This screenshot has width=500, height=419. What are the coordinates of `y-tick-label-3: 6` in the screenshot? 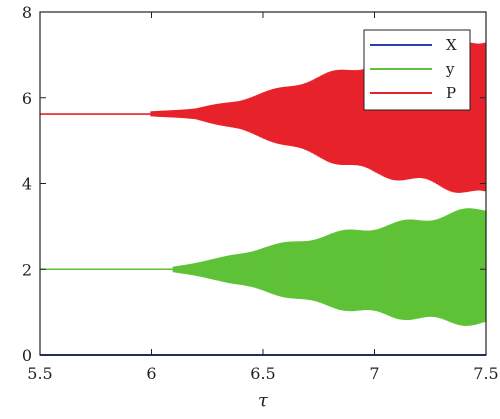 It's located at (27, 98).